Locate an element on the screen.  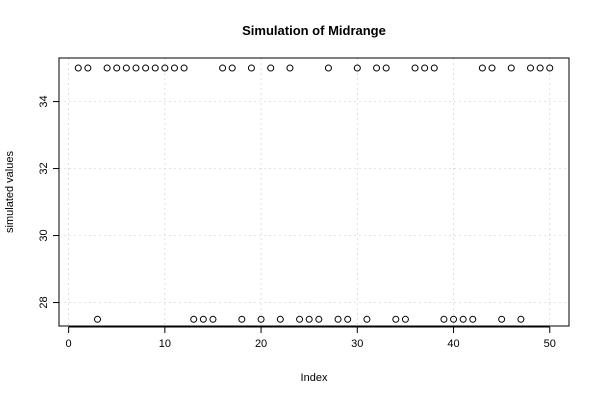
x-axis: 0 10 20 30 40 50 is located at coordinates (311, 338).